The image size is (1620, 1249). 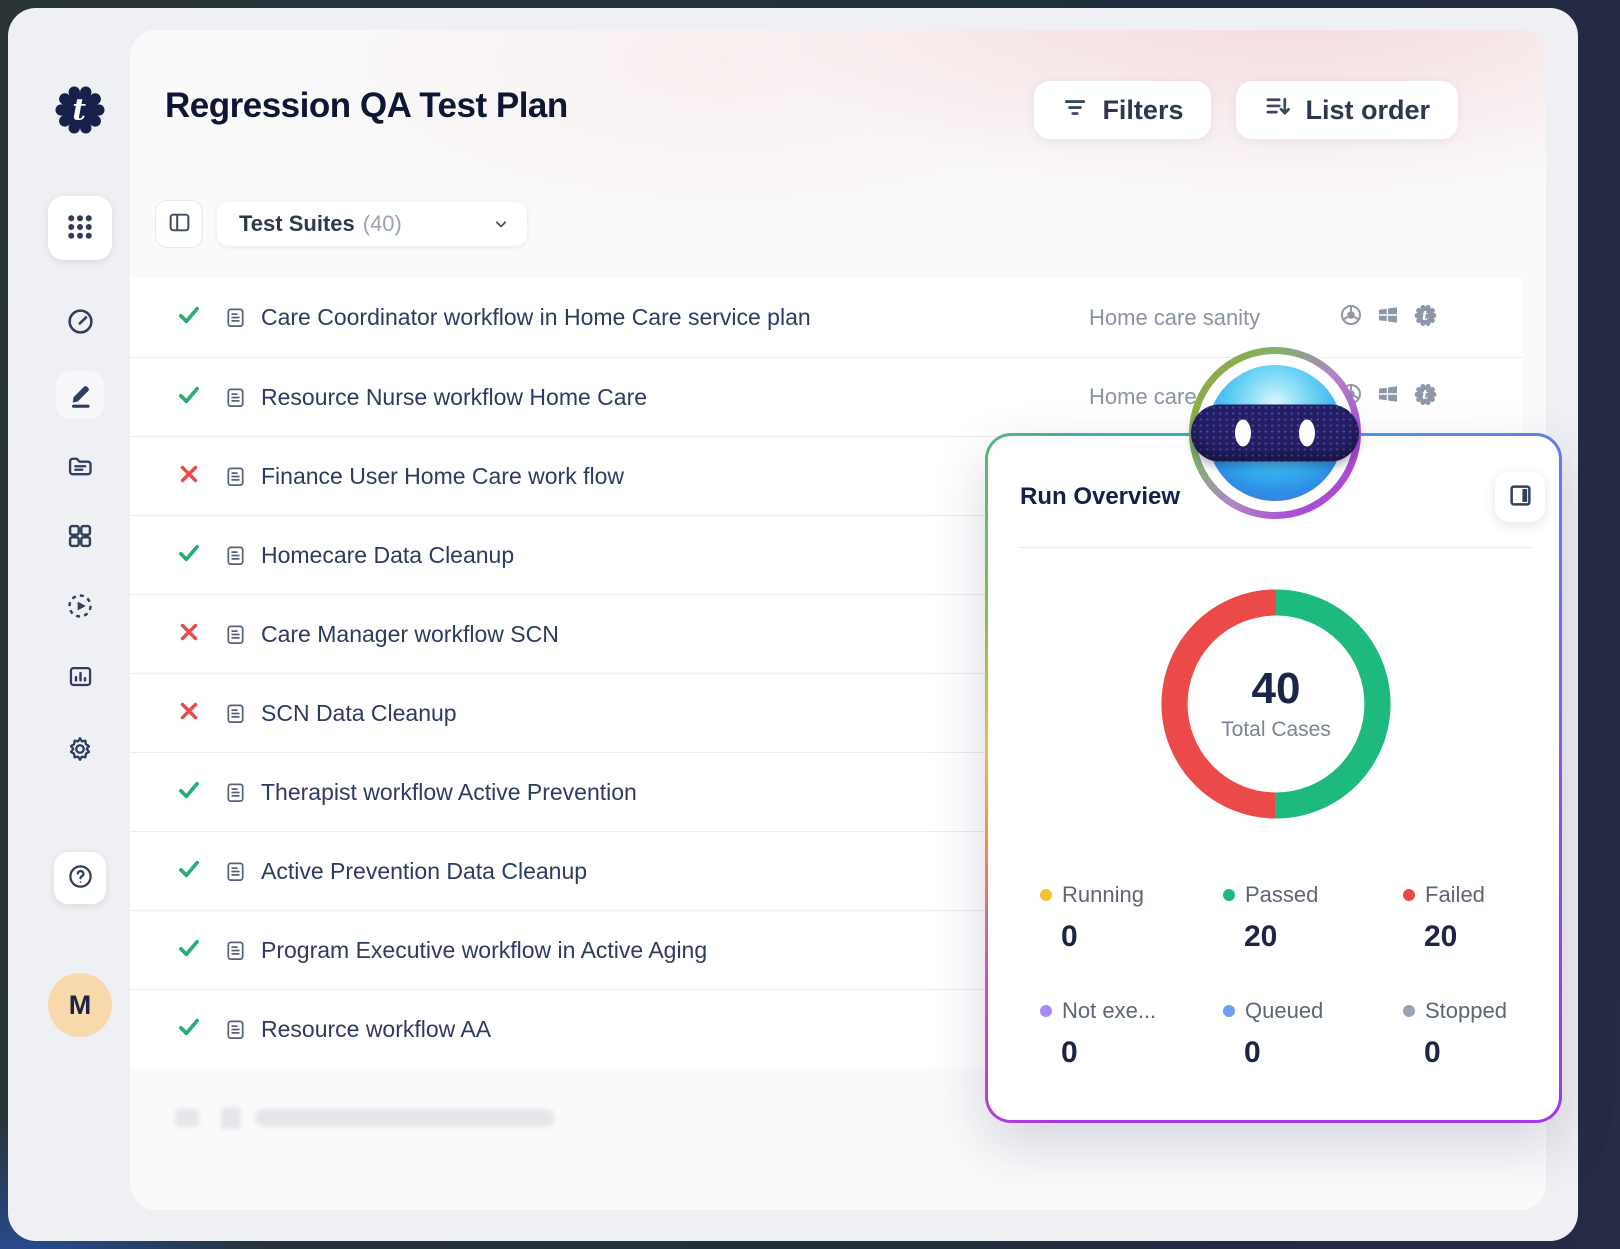 I want to click on faded-suite-row, so click(x=826, y=1118).